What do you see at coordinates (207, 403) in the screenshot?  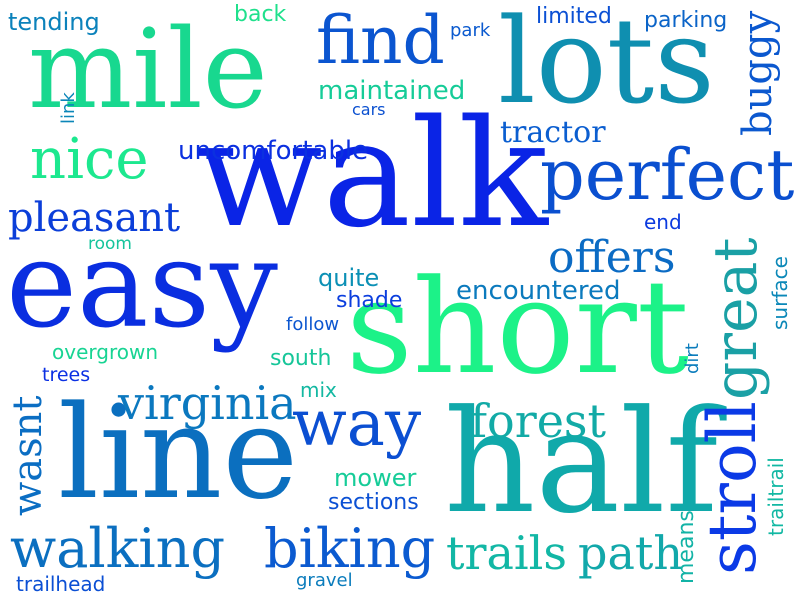 I see `word-virginia: virginia` at bounding box center [207, 403].